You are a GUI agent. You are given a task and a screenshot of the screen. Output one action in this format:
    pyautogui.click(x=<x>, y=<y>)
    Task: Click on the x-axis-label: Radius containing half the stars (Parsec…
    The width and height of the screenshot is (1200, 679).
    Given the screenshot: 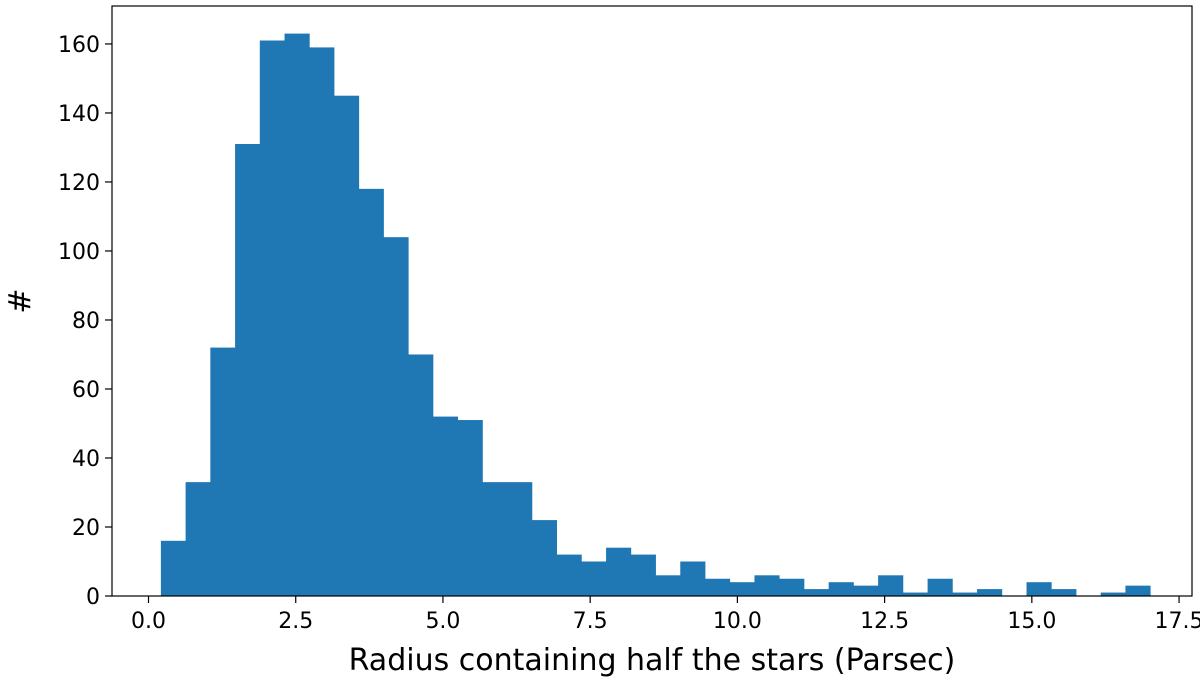 What is the action you would take?
    pyautogui.click(x=652, y=660)
    